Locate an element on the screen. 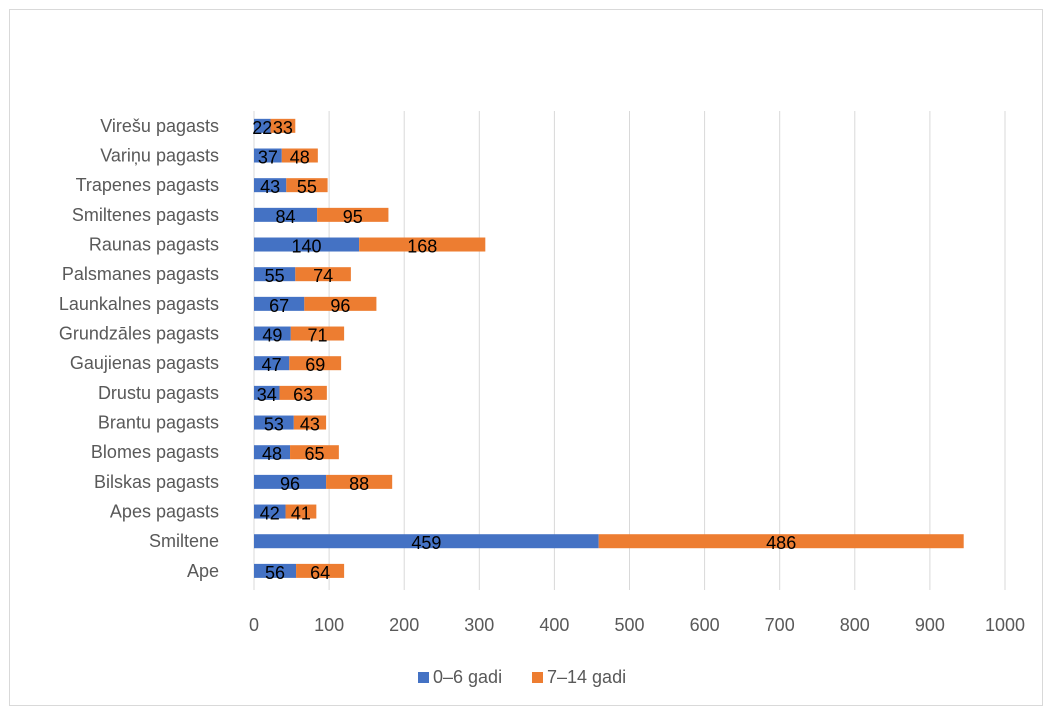 This screenshot has width=1045, height=709. x-tick-label: 0 is located at coordinates (254, 625).